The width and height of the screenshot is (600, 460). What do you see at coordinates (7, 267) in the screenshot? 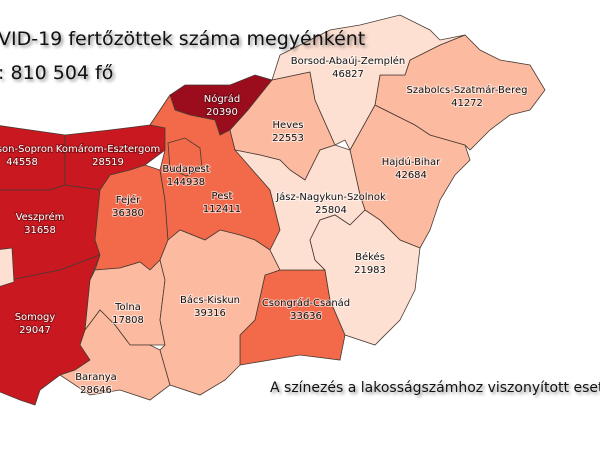
I see `county-zala` at bounding box center [7, 267].